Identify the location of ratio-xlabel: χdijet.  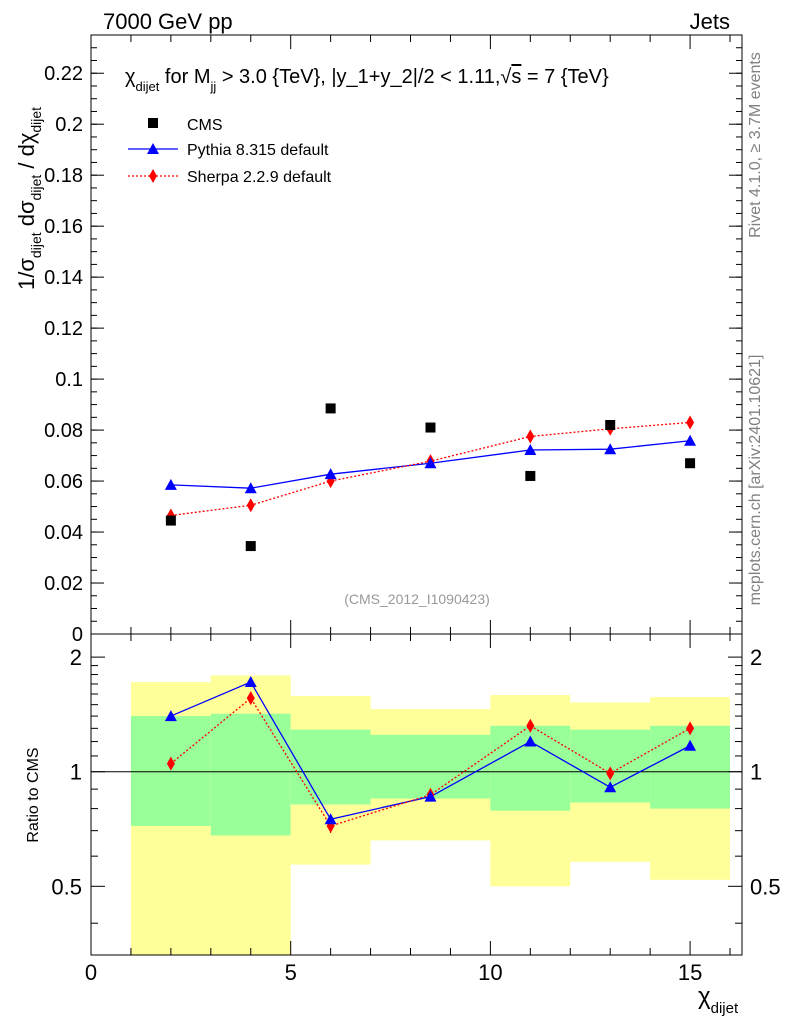
(718, 1000).